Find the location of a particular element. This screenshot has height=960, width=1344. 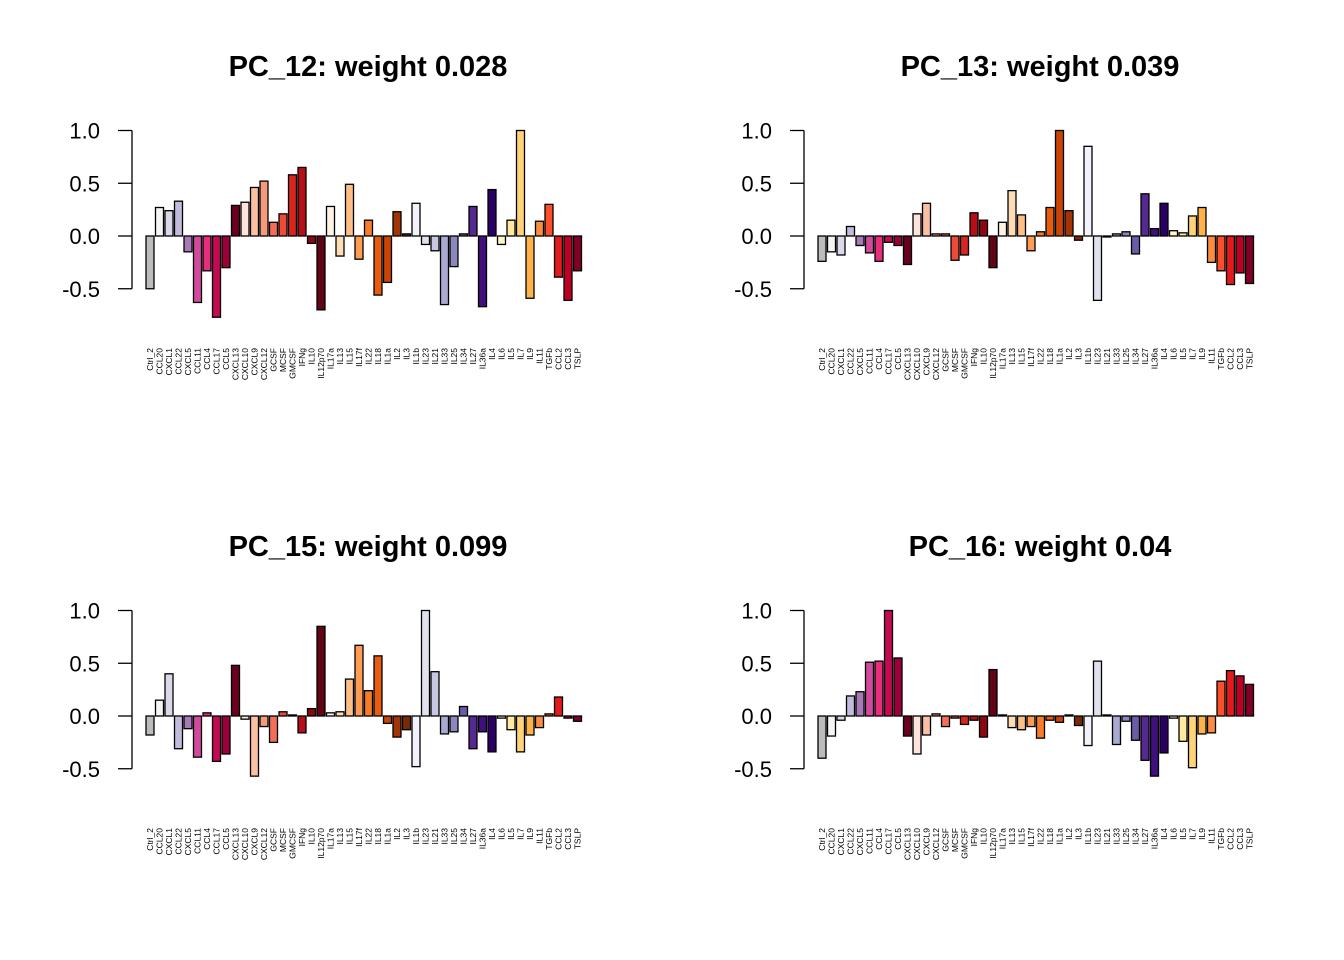

x-tick-label: IL18 is located at coordinates (378, 836).